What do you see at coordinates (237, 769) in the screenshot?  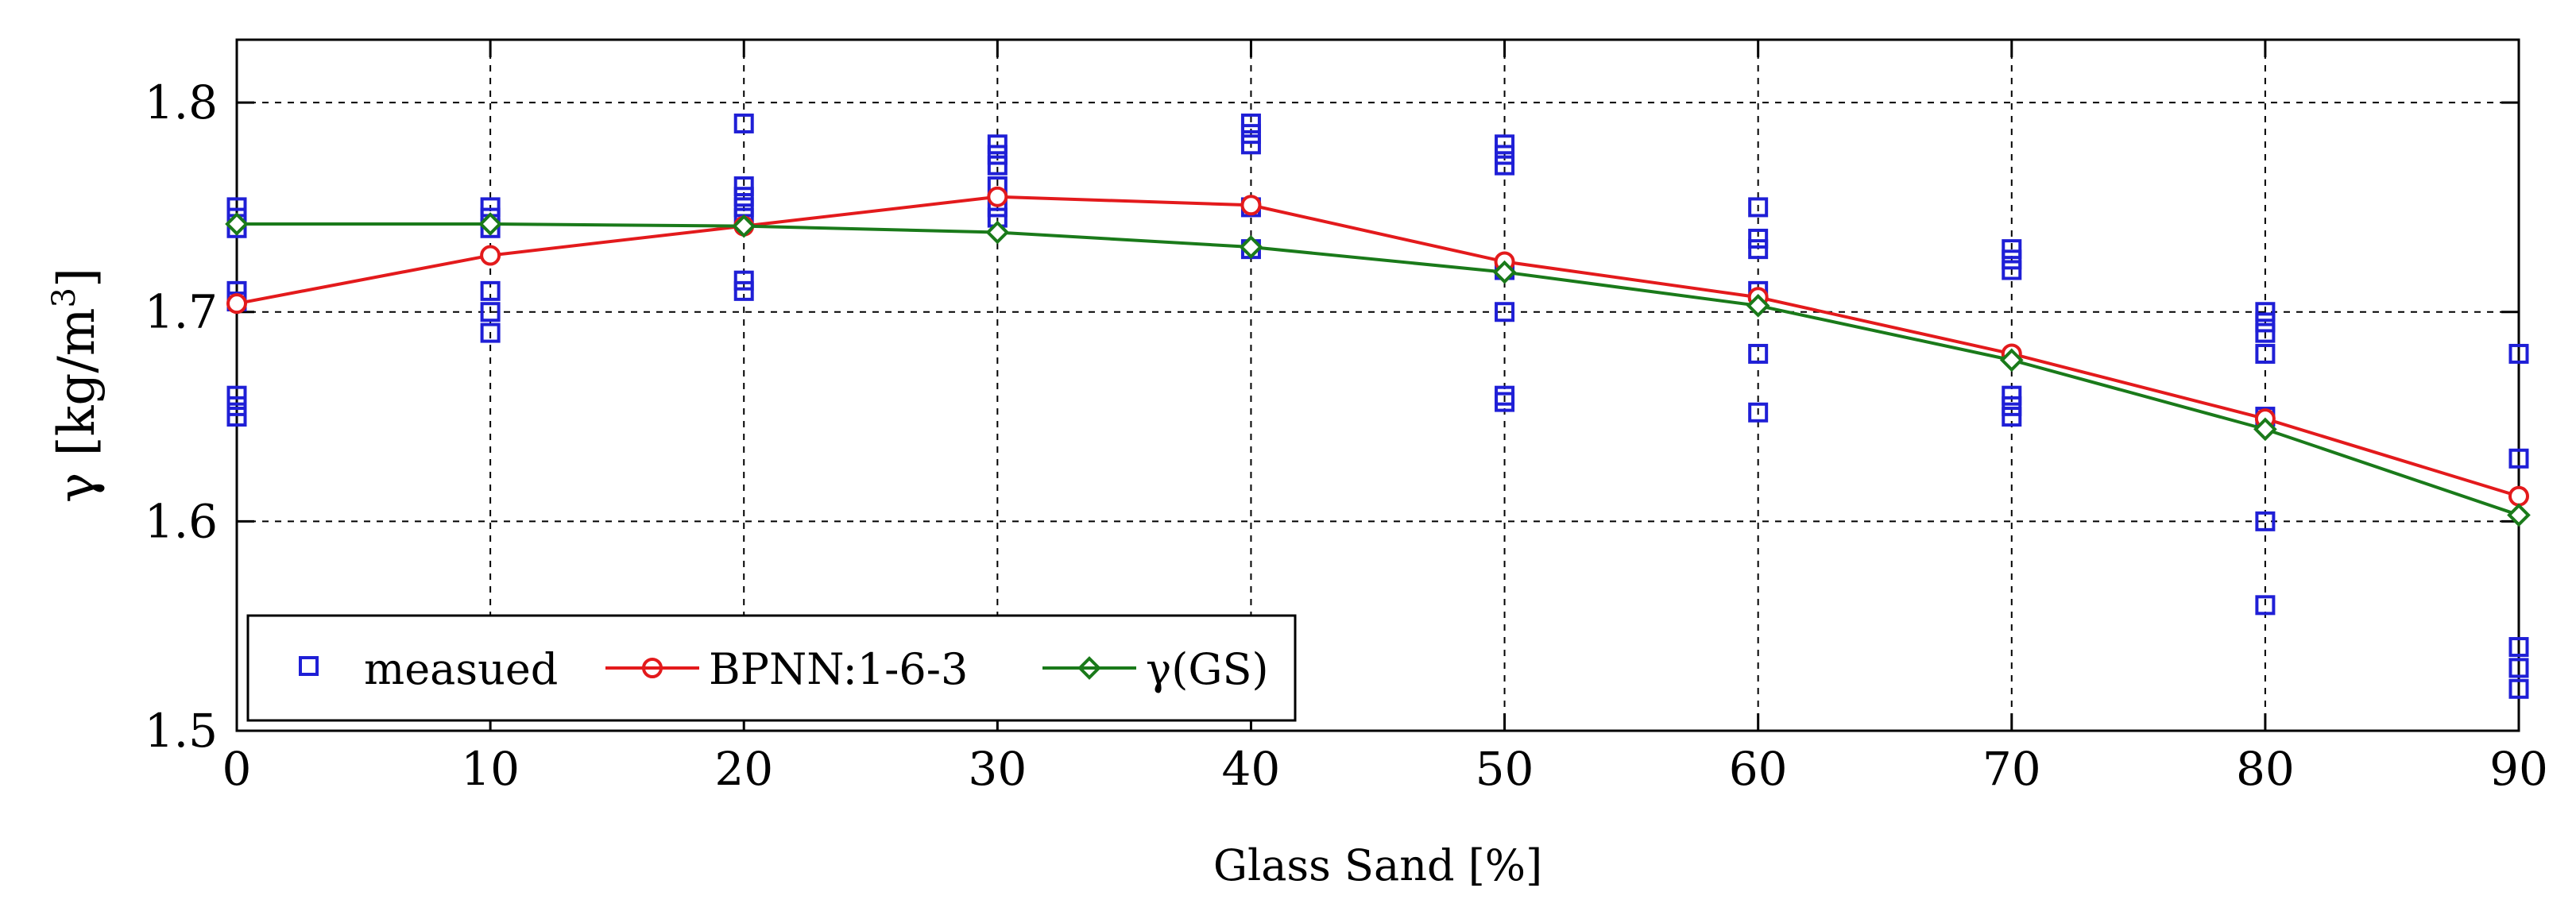 I see `x-tick-label: 0` at bounding box center [237, 769].